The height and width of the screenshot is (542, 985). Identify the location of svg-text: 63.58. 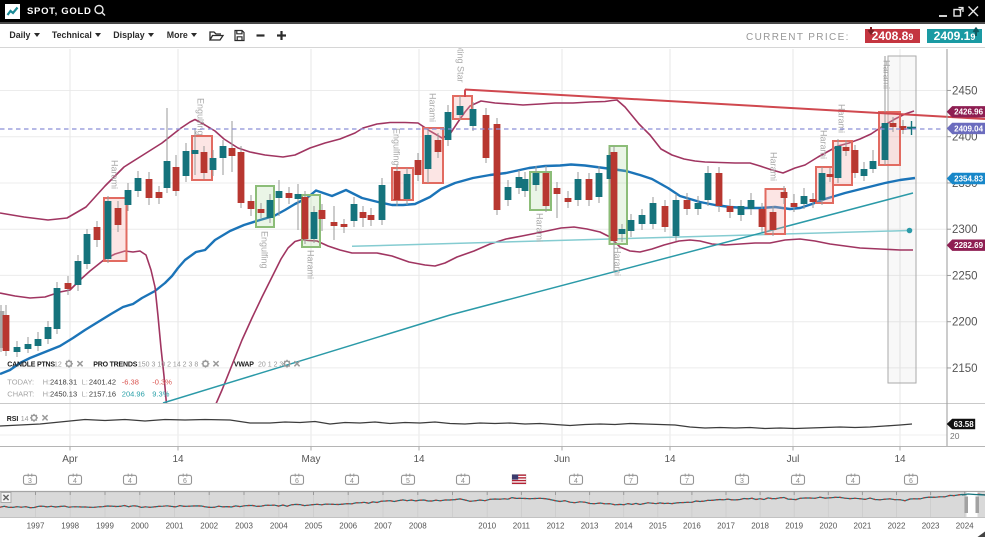
(964, 424).